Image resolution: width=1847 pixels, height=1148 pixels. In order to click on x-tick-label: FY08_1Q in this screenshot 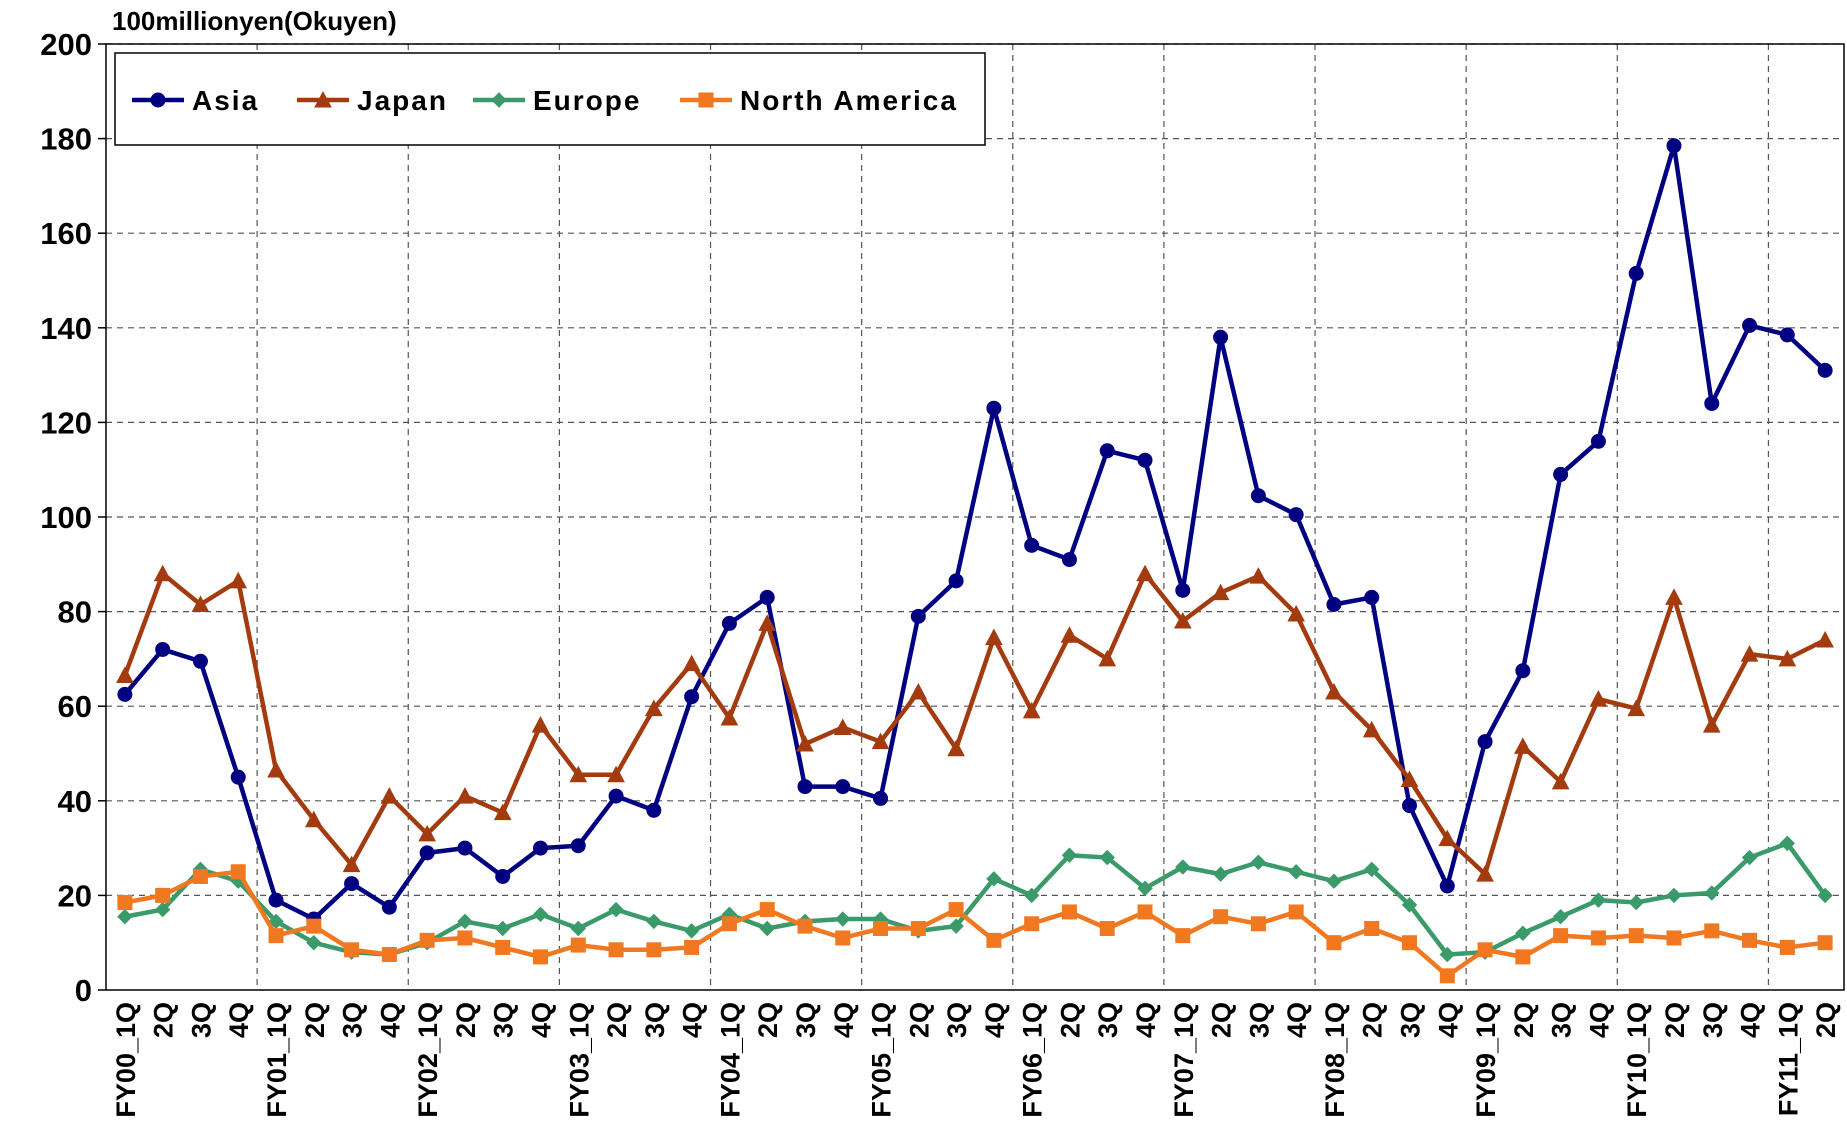, I will do `click(1335, 1060)`.